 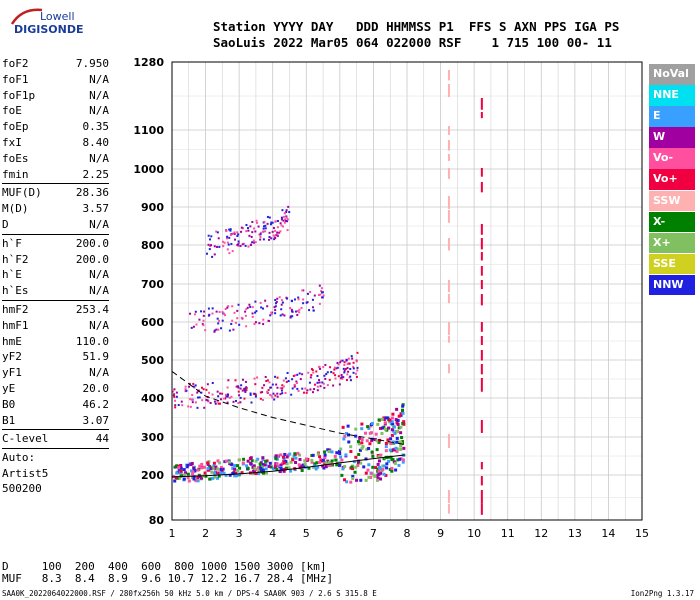 I want to click on param-b0: B0 46.2, so click(x=55, y=405).